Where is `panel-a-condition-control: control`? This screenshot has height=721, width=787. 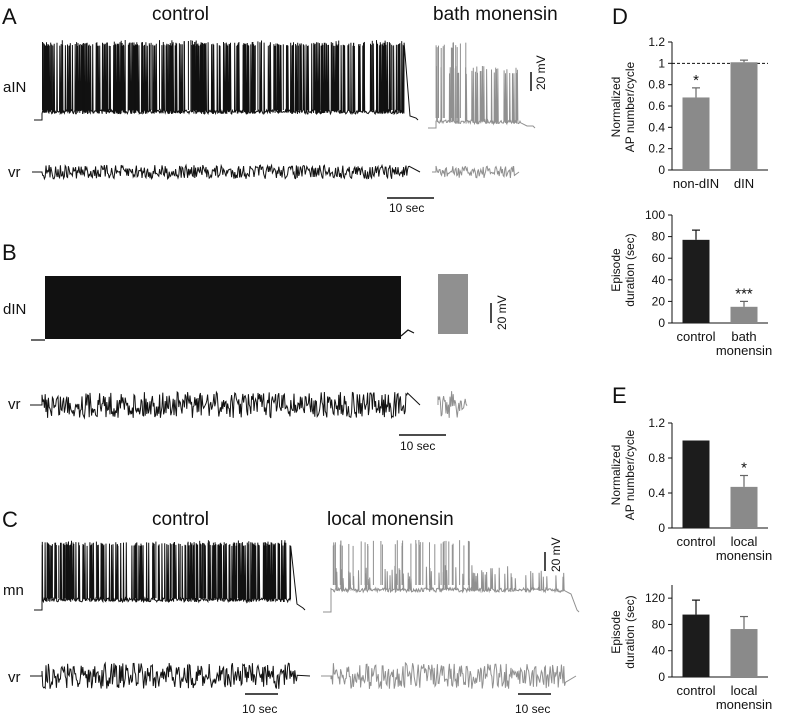 panel-a-condition-control: control is located at coordinates (180, 14).